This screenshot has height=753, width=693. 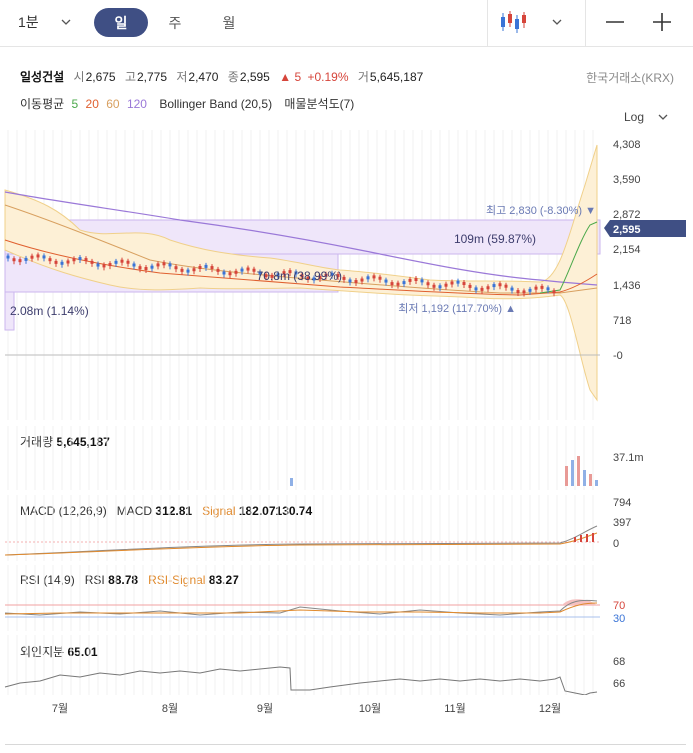 What do you see at coordinates (175, 22) in the screenshot?
I see `tab-week: 주` at bounding box center [175, 22].